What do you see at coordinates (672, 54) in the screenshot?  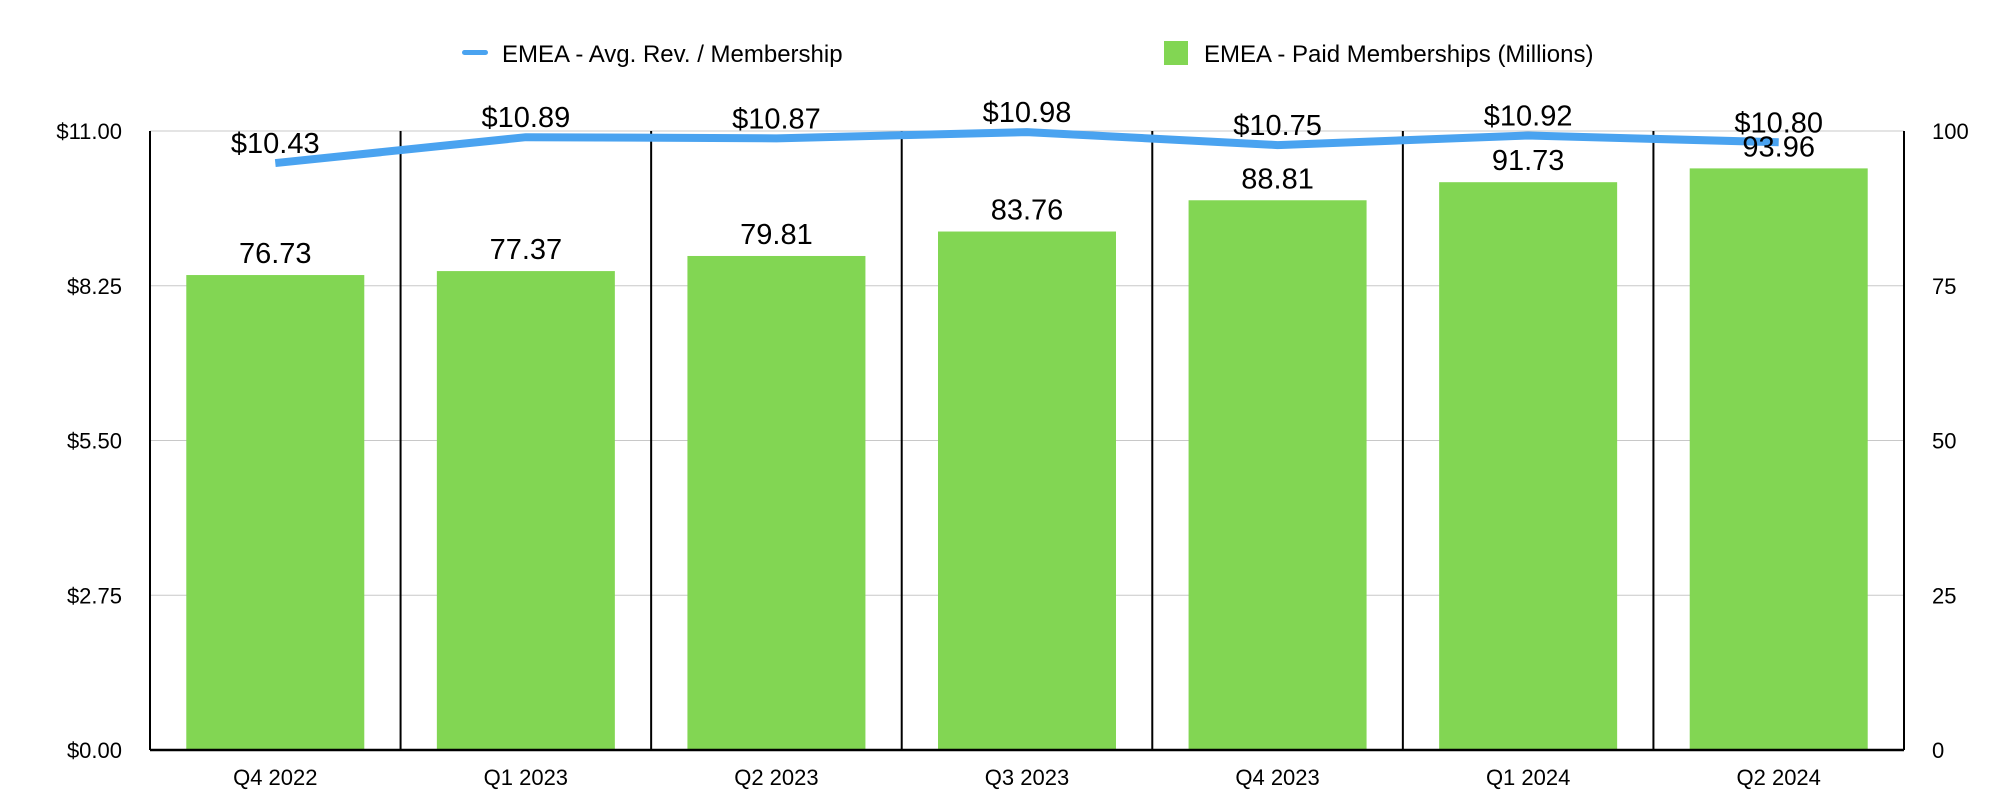 I see `legend-line-label: EMEA - Avg. Rev. / Membership` at bounding box center [672, 54].